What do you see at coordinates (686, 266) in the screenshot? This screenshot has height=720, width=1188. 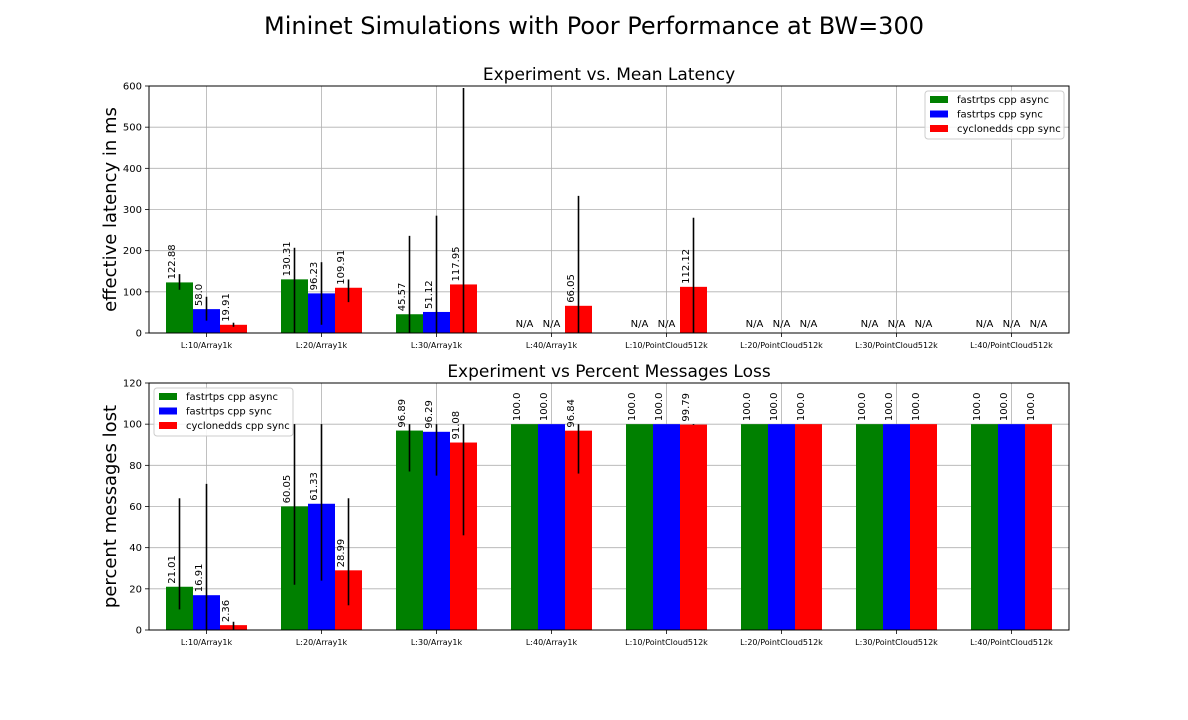 I see `data-label: 112.12` at bounding box center [686, 266].